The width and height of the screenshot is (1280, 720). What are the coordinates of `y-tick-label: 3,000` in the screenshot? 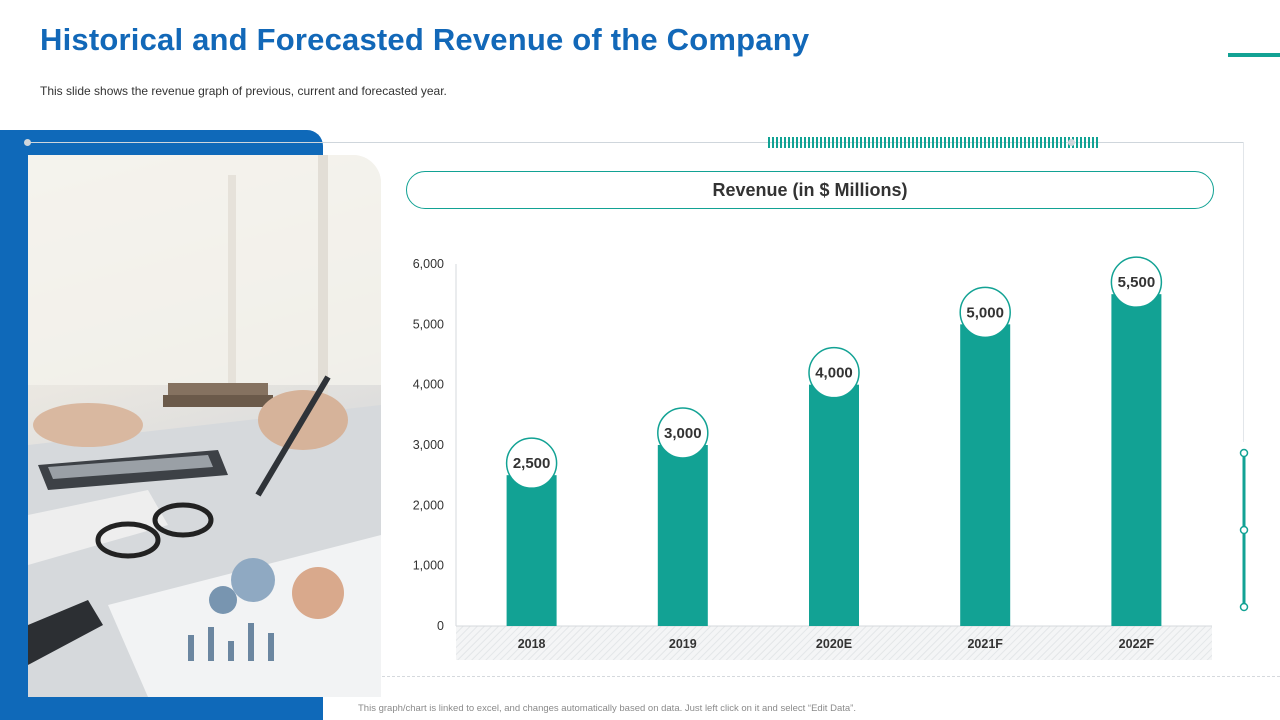 It's located at (428, 445).